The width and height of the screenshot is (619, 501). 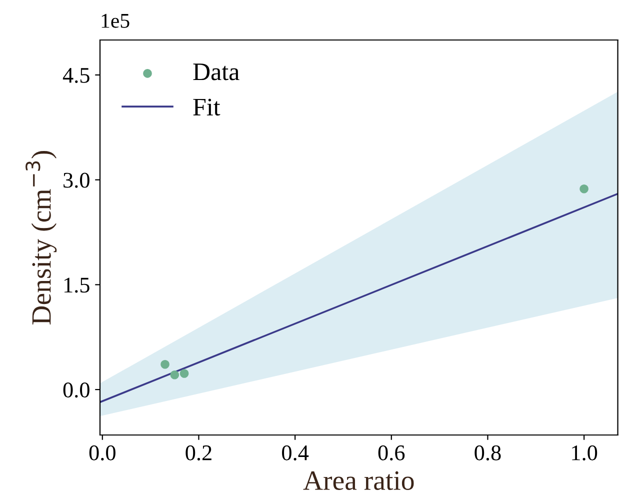 What do you see at coordinates (116, 21) in the screenshot?
I see `text: 1e5` at bounding box center [116, 21].